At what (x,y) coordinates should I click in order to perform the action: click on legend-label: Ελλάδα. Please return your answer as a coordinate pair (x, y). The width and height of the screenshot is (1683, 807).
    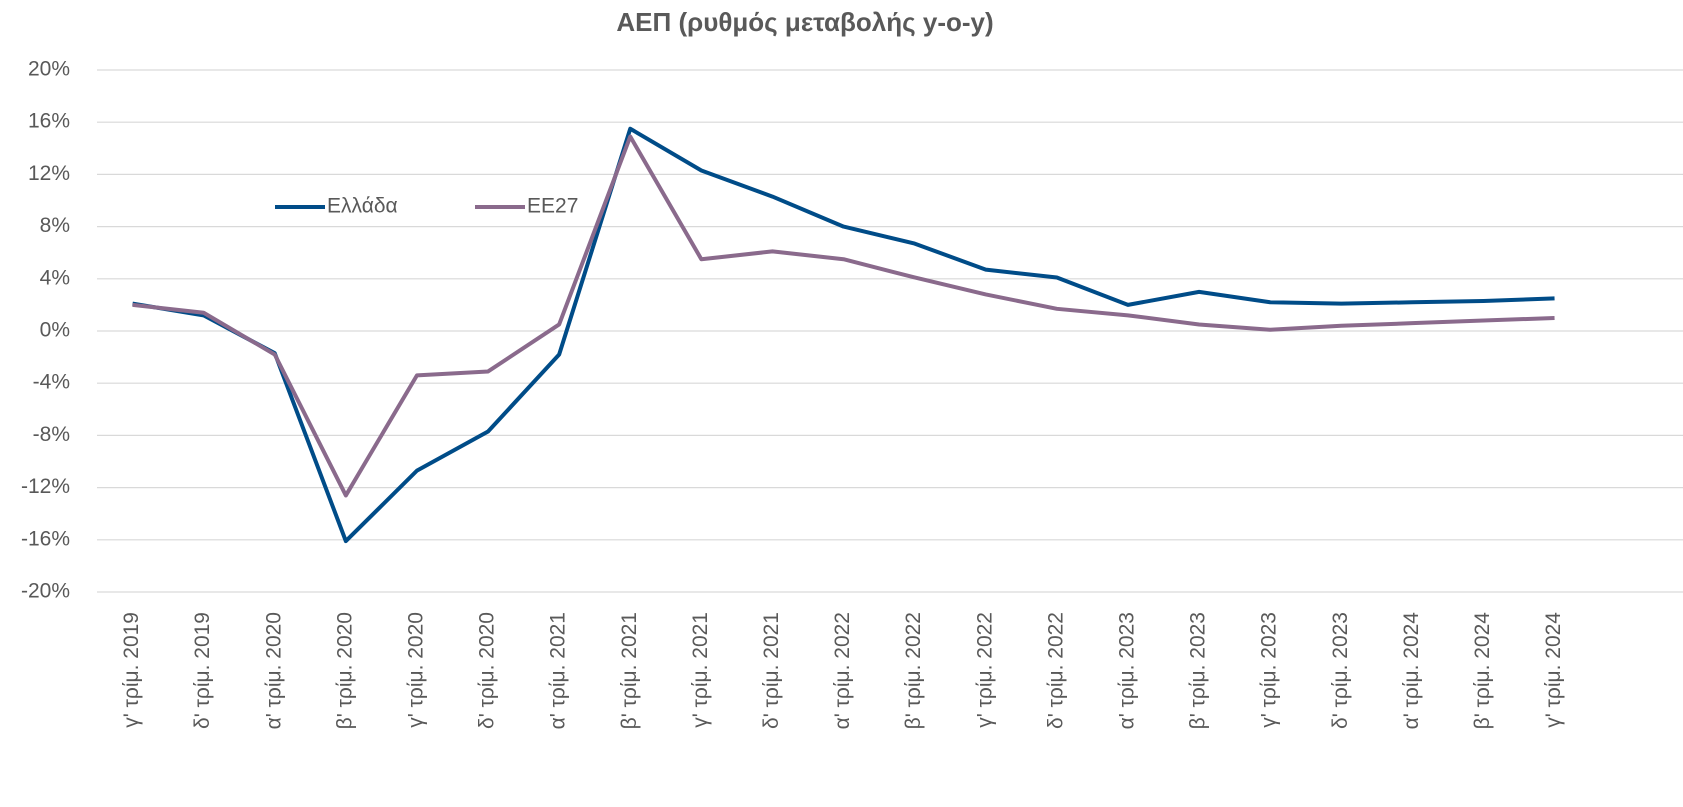
    Looking at the image, I should click on (362, 206).